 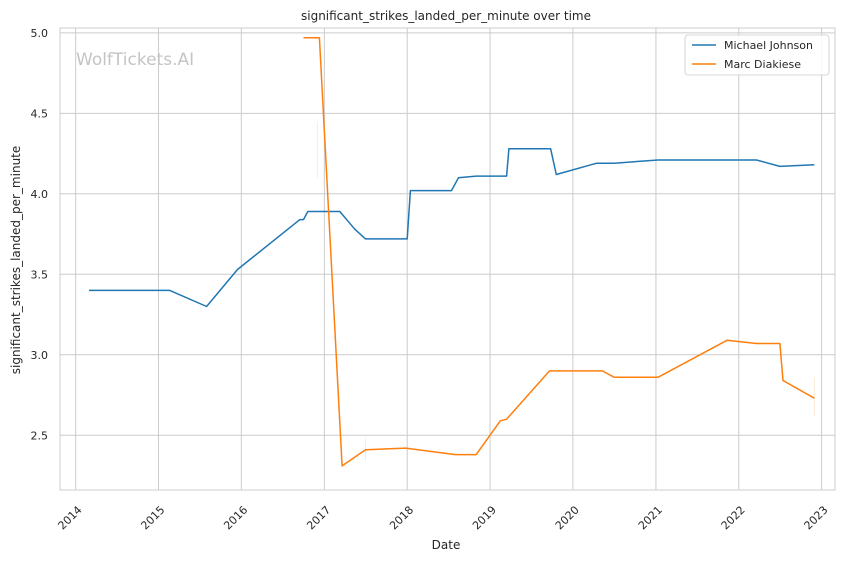 I want to click on y-tick-label-2.5: 2.5, so click(x=40, y=435).